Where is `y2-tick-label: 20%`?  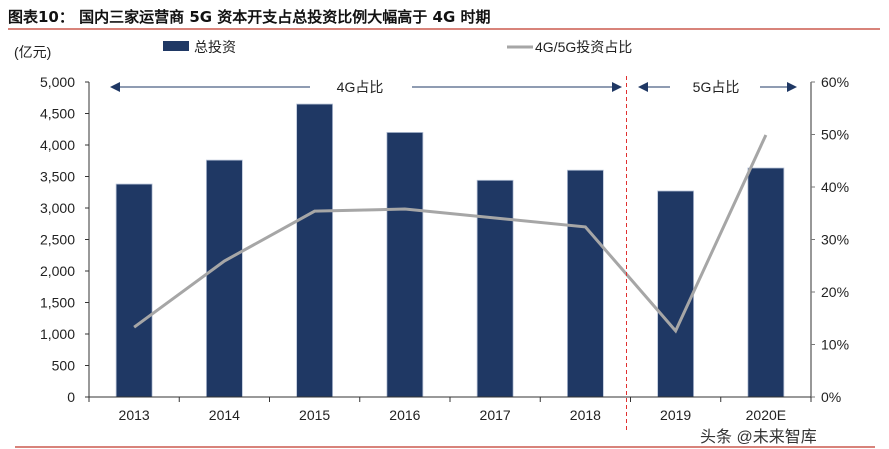
y2-tick-label: 20% is located at coordinates (835, 292).